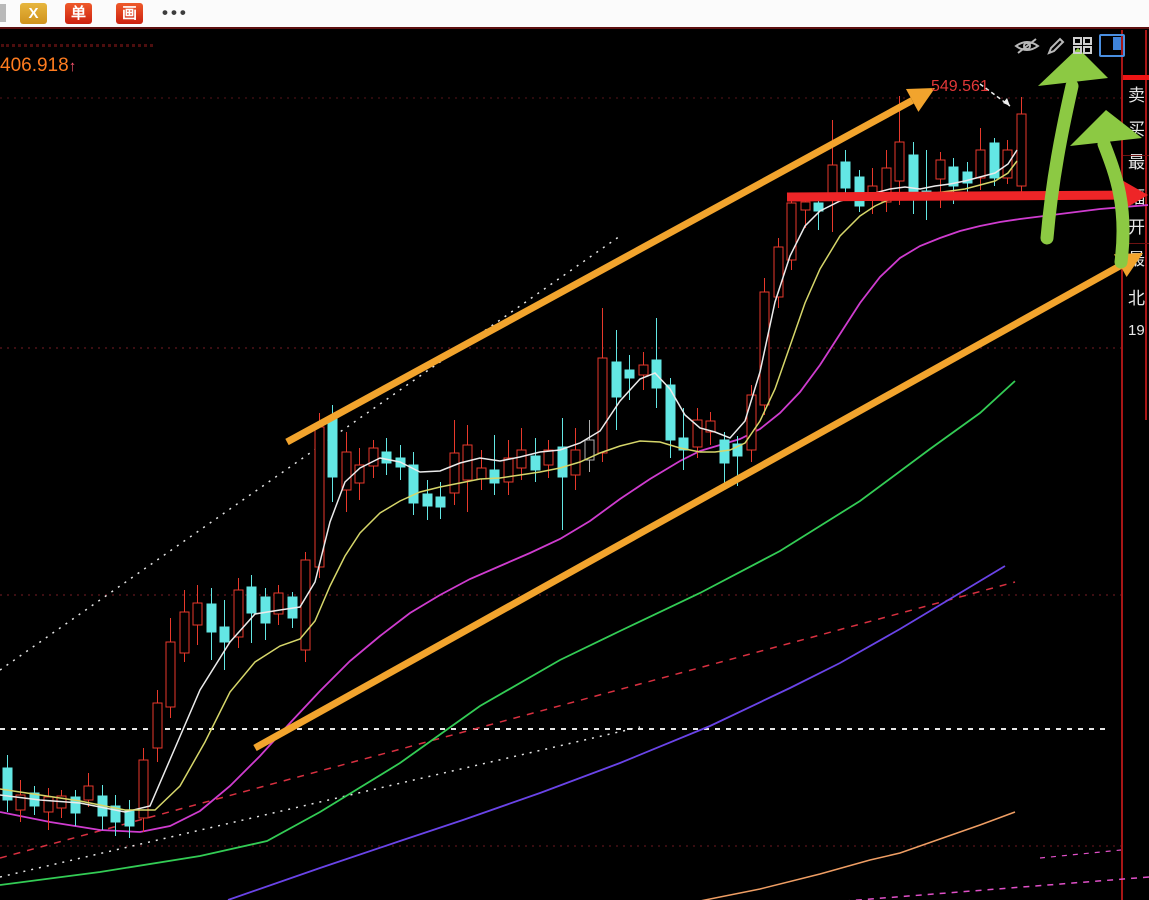  What do you see at coordinates (1136, 330) in the screenshot?
I see `quote-panel-row: 19` at bounding box center [1136, 330].